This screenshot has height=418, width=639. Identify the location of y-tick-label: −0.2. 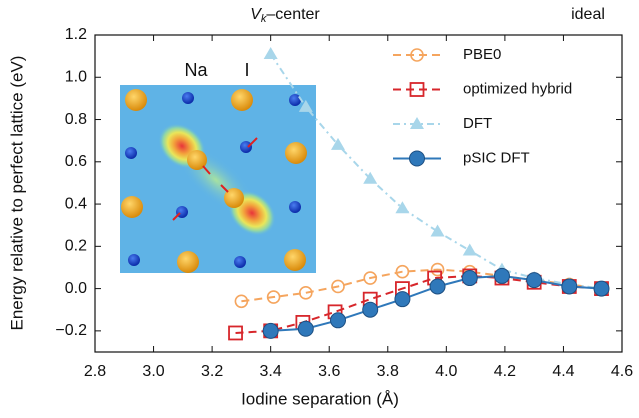
(71, 330).